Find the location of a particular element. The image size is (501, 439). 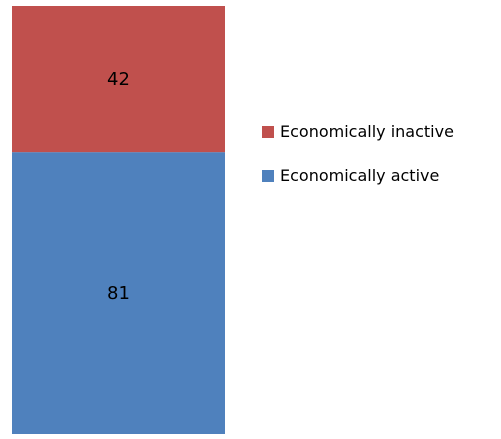

data-label-economically-inactive: 42 is located at coordinates (118, 79).